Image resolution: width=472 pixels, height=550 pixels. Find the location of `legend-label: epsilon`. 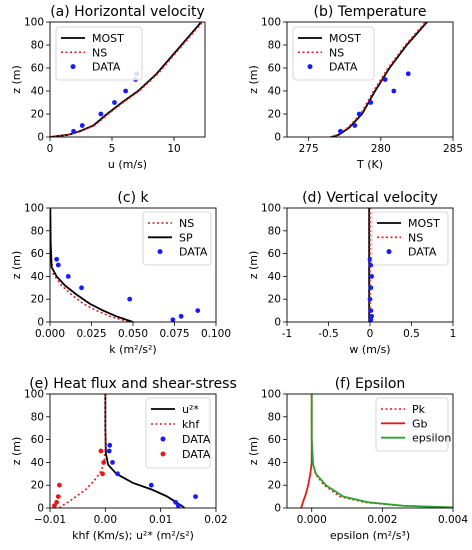

legend-label: epsilon is located at coordinates (431, 438).